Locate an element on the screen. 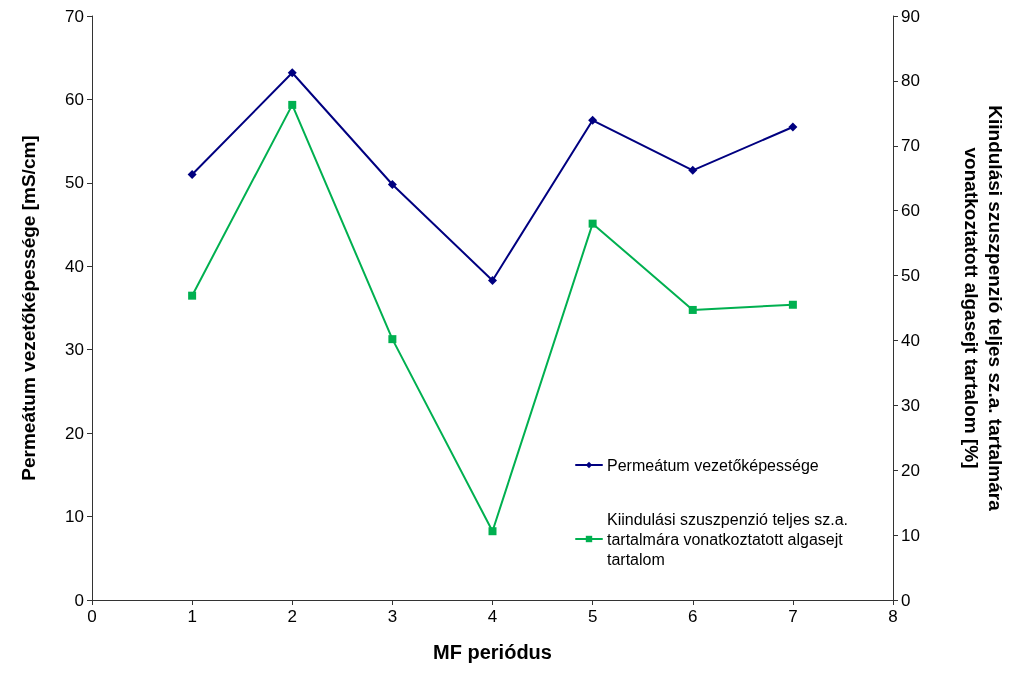 The height and width of the screenshot is (677, 1032). x-tick-label: 0 is located at coordinates (92, 616).